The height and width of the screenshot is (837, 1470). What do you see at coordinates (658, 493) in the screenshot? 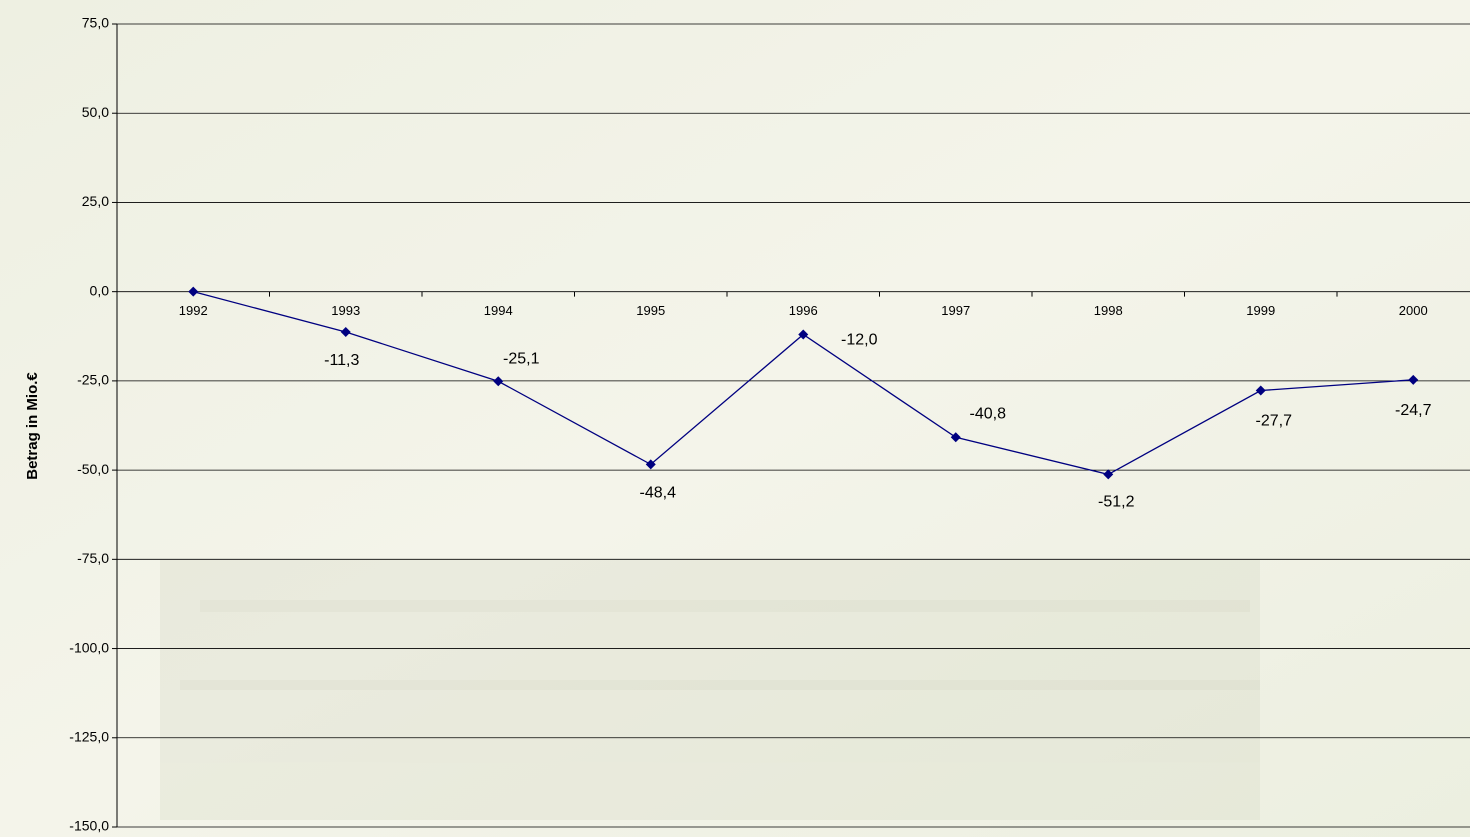
I see `data-label: -48,4` at bounding box center [658, 493].